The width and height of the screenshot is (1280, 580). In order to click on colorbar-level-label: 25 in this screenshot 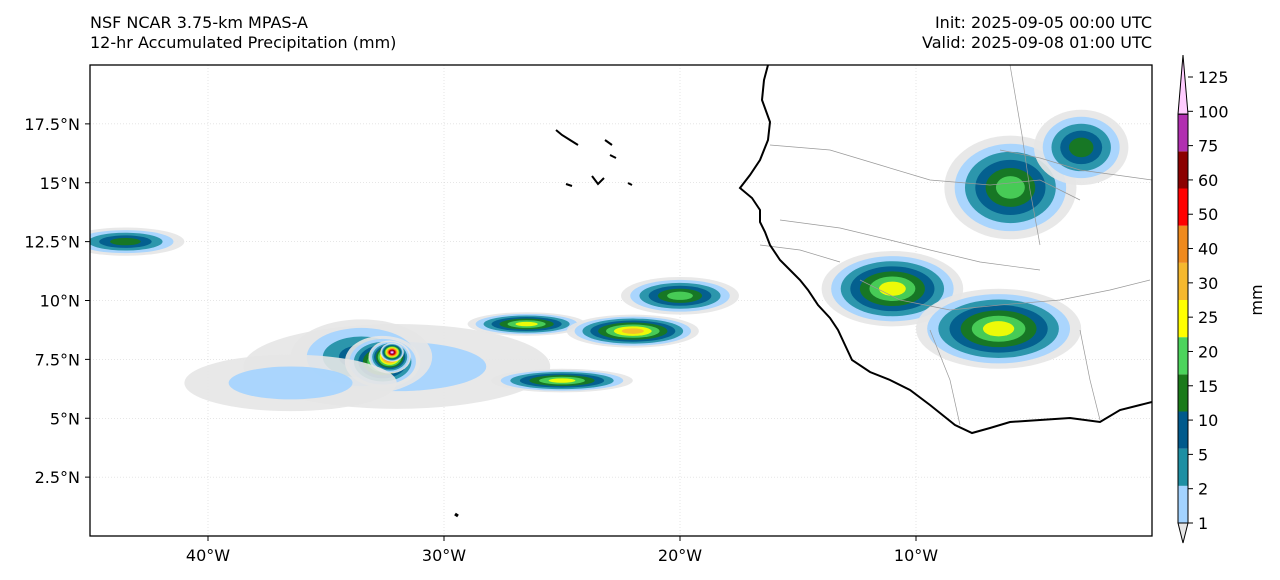, I will do `click(1208, 317)`.